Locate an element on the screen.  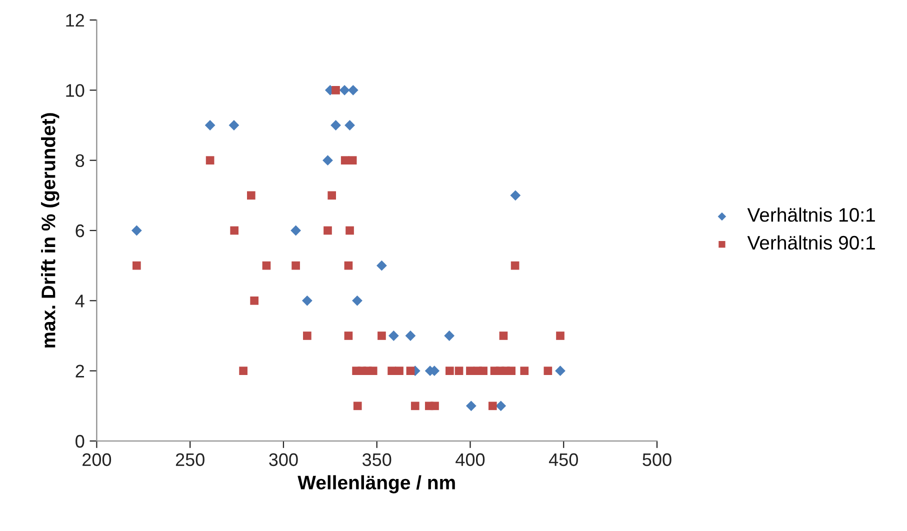
y-tick-label: 10 is located at coordinates (75, 90).